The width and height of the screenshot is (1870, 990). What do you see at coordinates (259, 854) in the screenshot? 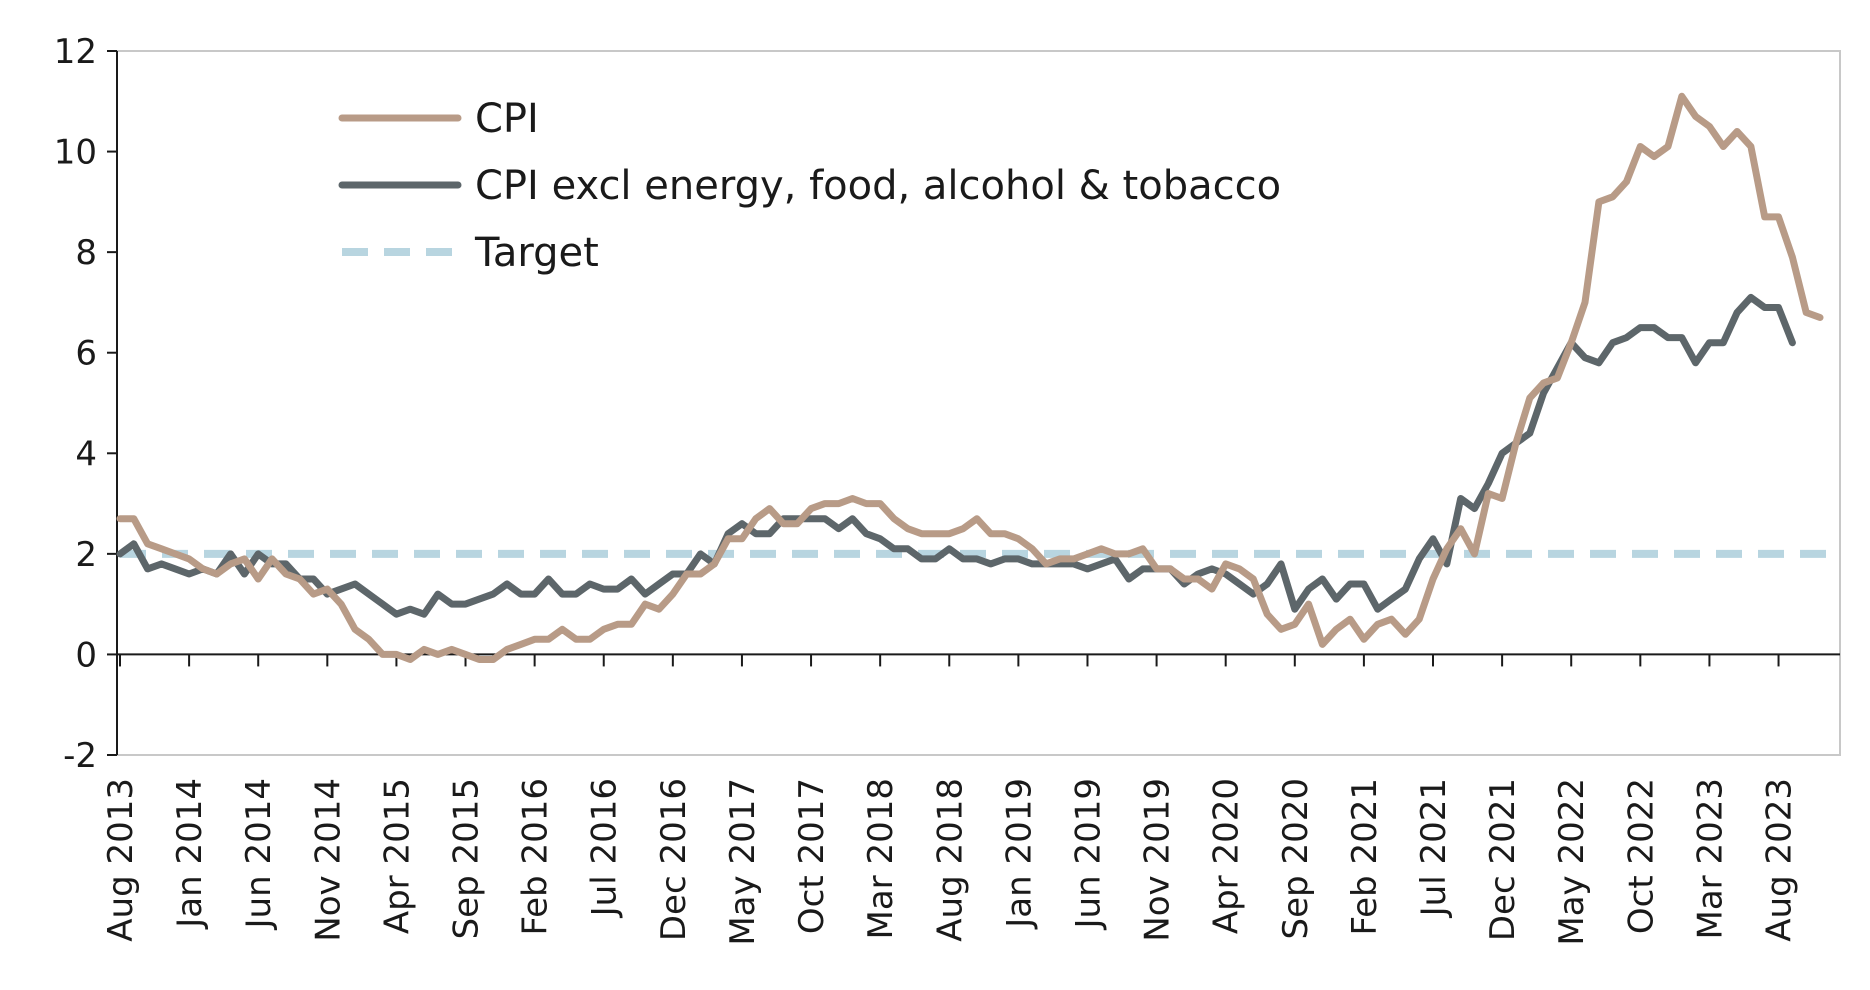
I see `x-tick-label: Jun 2014` at bounding box center [259, 854].